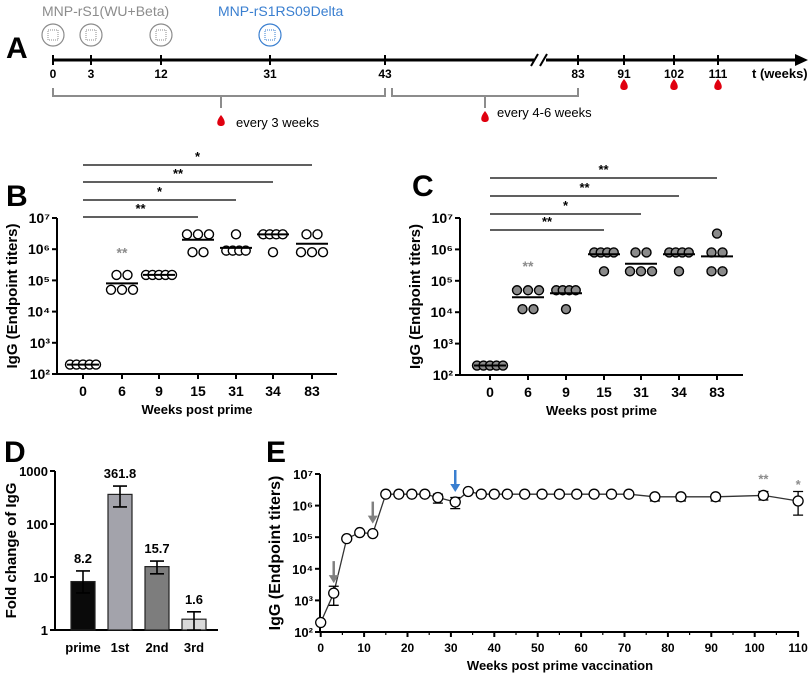 Image resolution: width=810 pixels, height=676 pixels. Describe the element at coordinates (408, 648) in the screenshot. I see `x-tick-label: 20` at that location.